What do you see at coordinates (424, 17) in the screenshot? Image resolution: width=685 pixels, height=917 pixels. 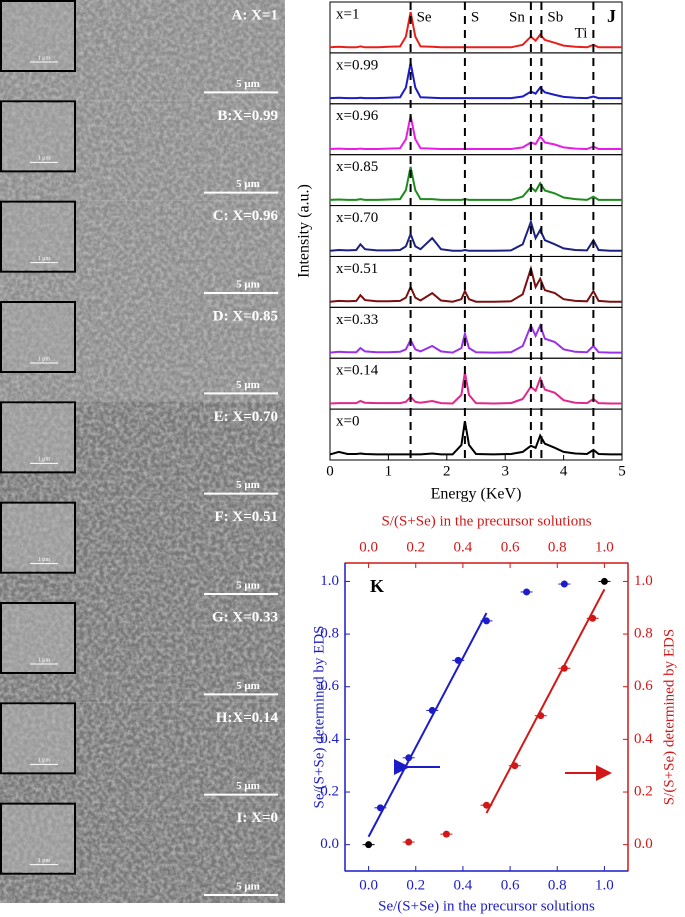 I see `peak-label: Se` at bounding box center [424, 17].